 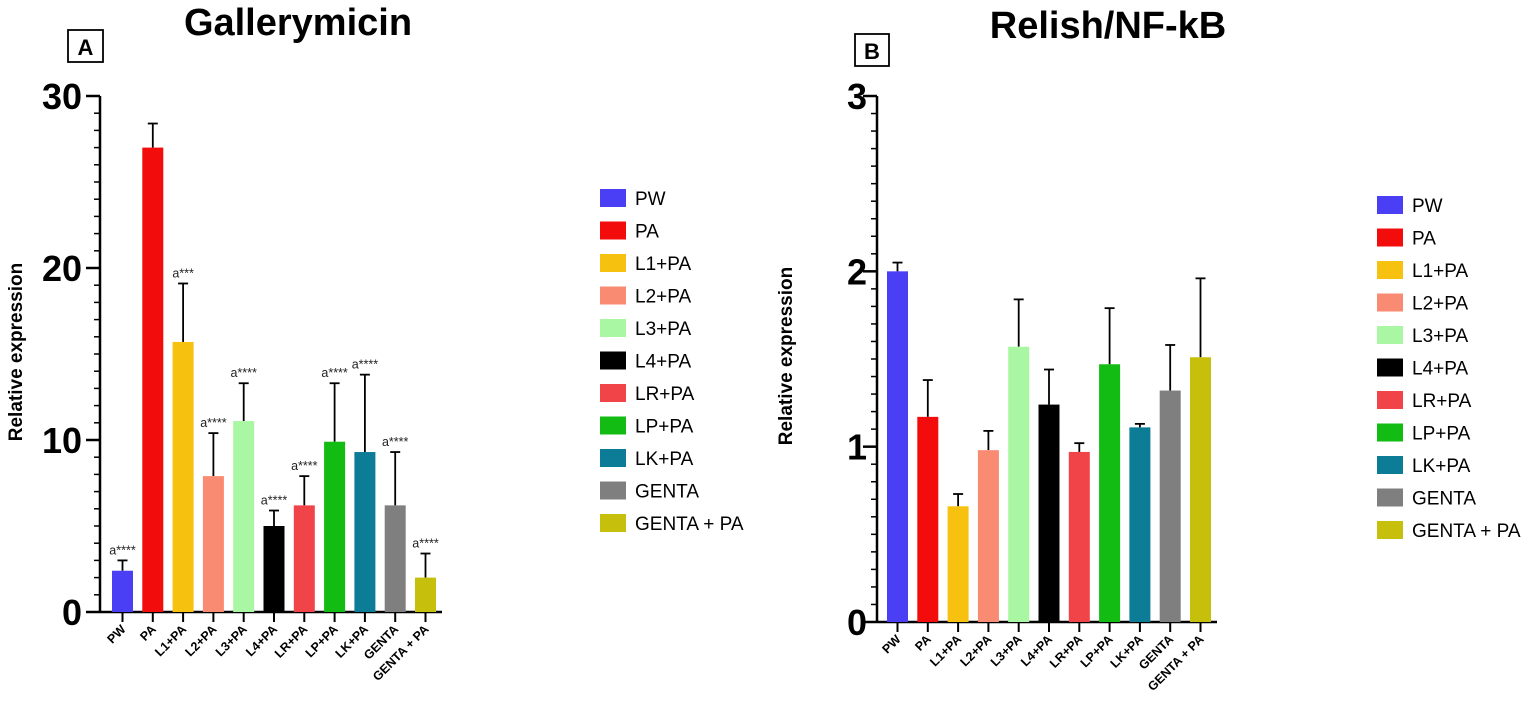 I want to click on y-tick-label: 1, so click(x=857, y=447).